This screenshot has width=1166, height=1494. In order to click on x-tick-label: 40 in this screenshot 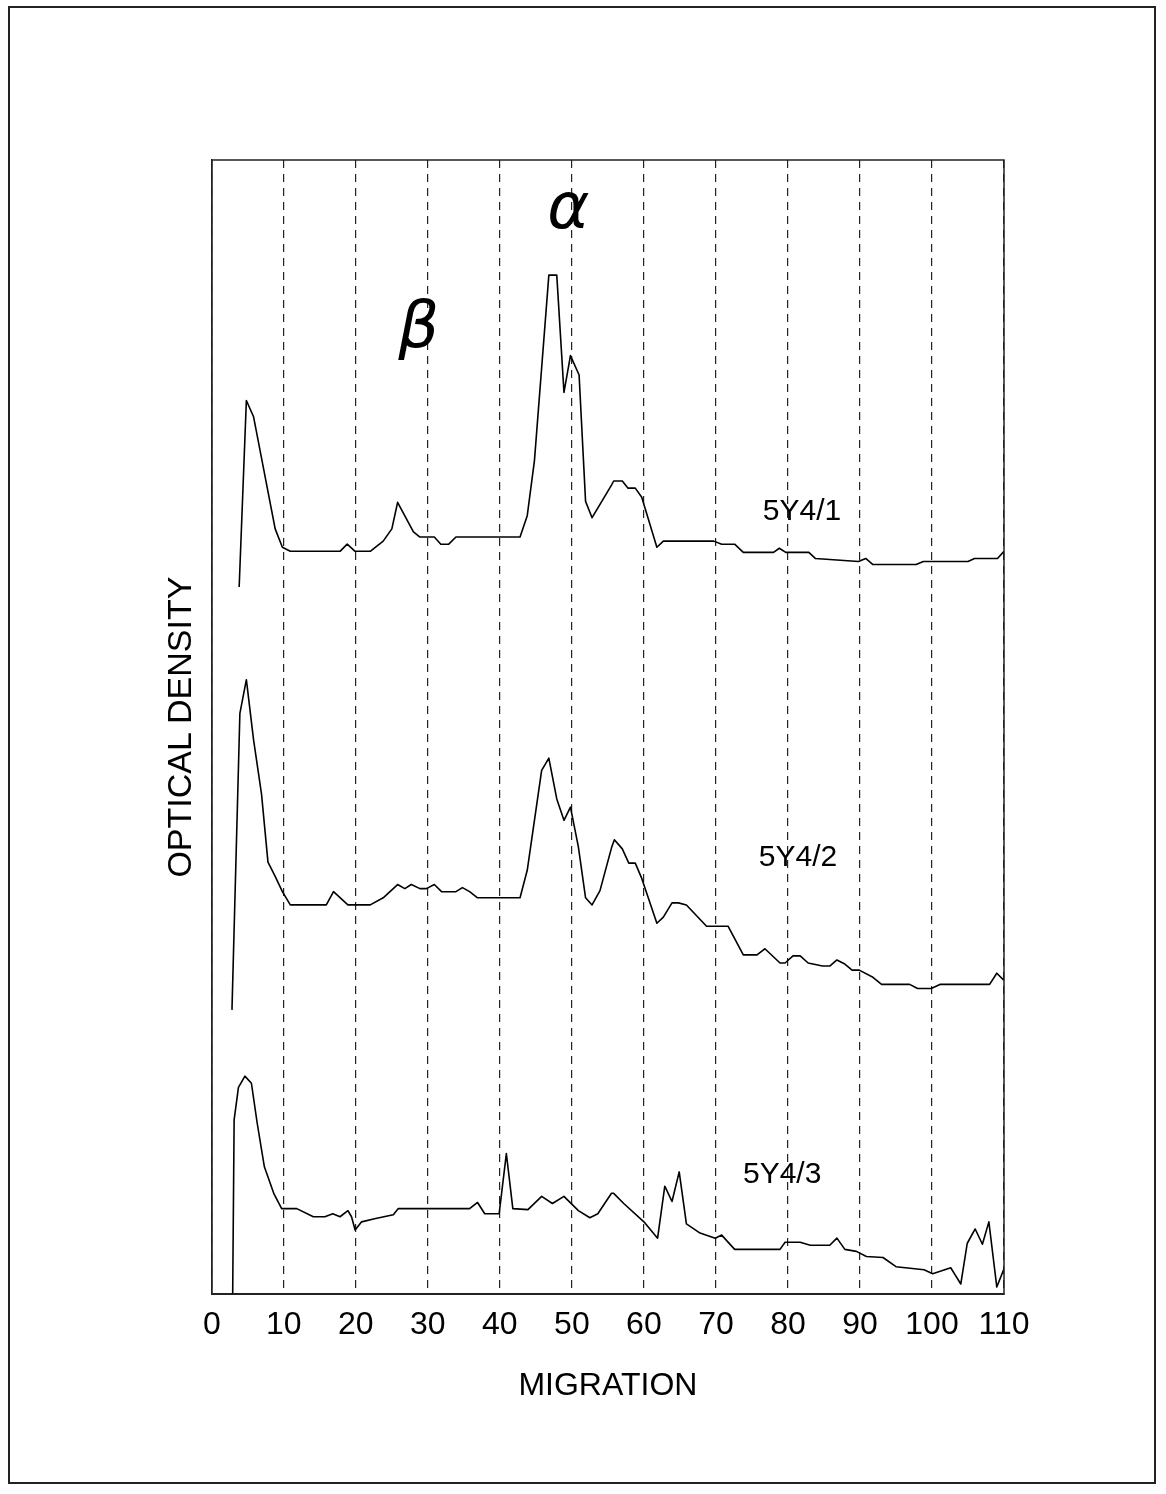, I will do `click(500, 1323)`.